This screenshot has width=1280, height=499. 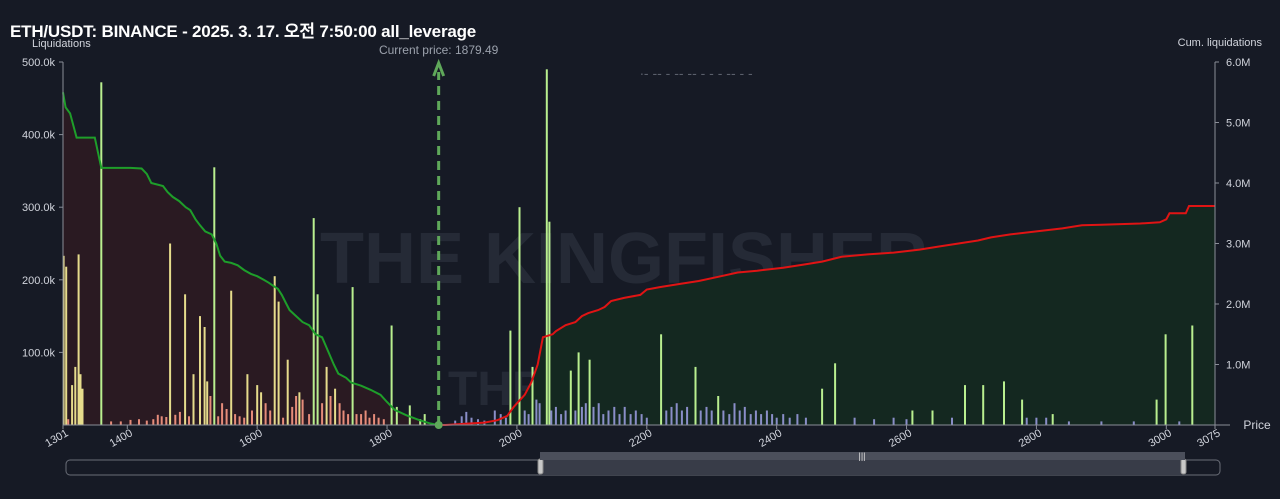 What do you see at coordinates (39, 353) in the screenshot?
I see `y-left-tick-label: 100.0k` at bounding box center [39, 353].